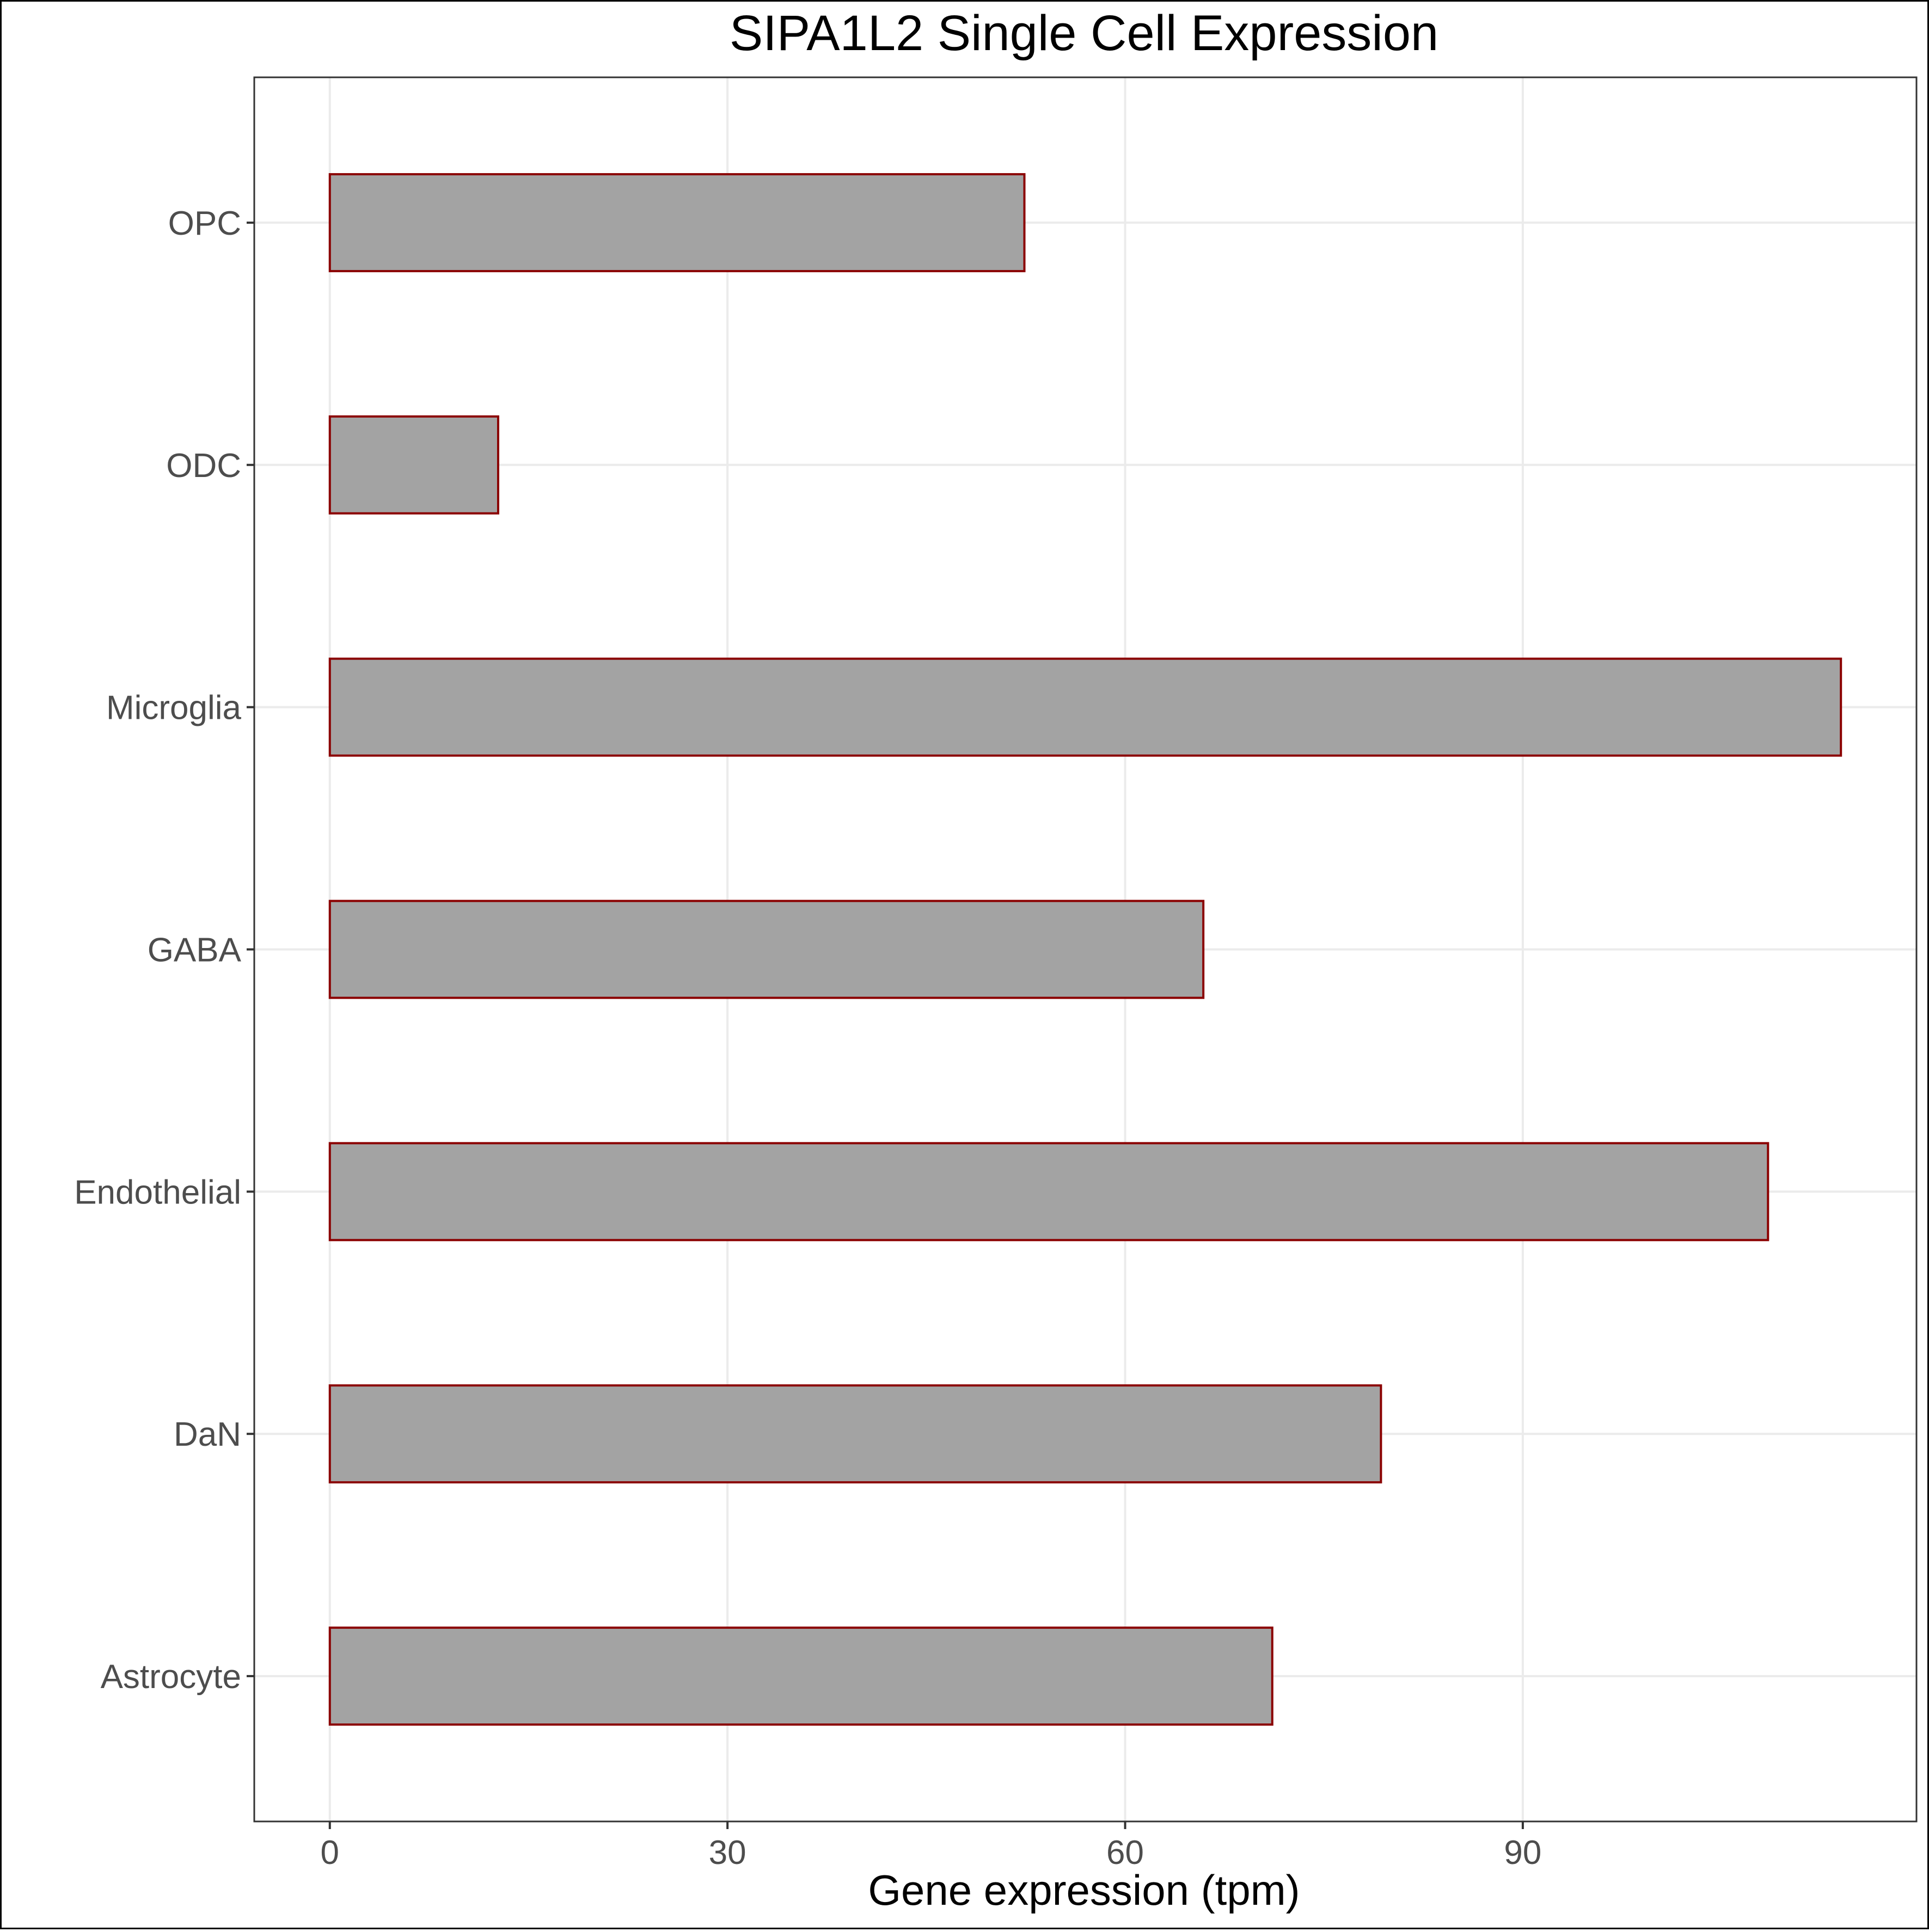  Describe the element at coordinates (1084, 33) in the screenshot. I see `chart-title: SIPA1L2 Single Cell Expression` at that location.